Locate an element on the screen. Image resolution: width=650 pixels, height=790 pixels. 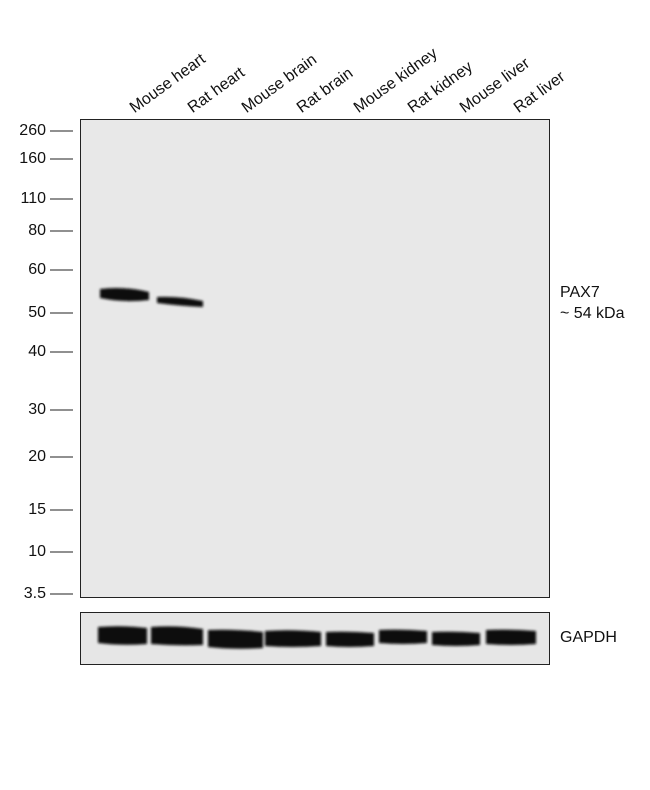
marker-label: 260 is located at coordinates (32, 130).